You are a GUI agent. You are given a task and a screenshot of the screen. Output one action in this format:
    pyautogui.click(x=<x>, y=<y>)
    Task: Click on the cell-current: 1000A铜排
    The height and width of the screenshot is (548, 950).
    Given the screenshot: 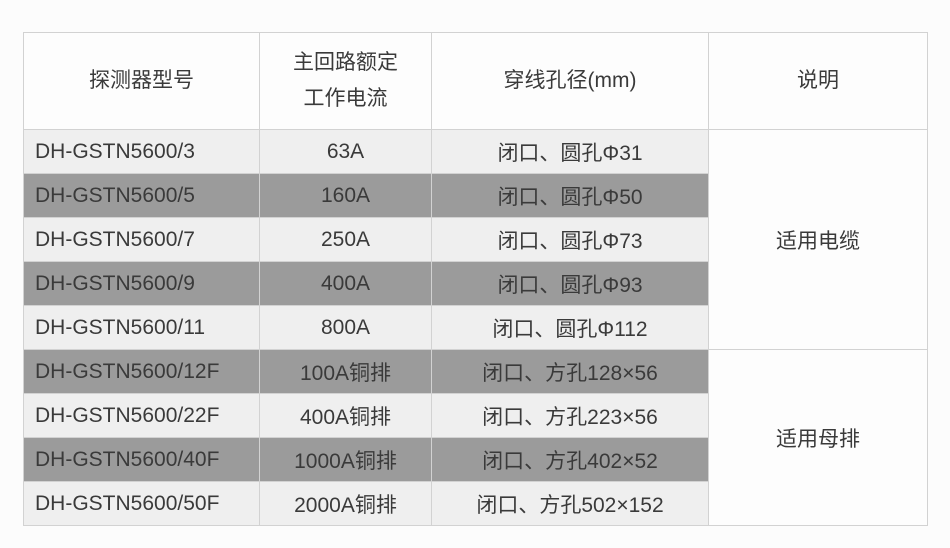 What is the action you would take?
    pyautogui.click(x=345, y=459)
    